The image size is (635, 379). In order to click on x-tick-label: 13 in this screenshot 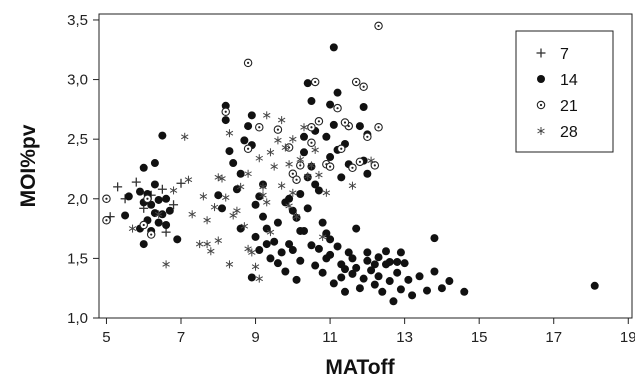, I will do `click(404, 337)`.